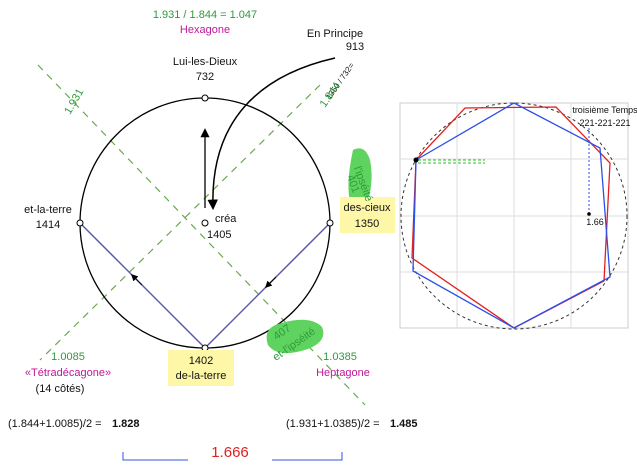  What do you see at coordinates (367, 224) in the screenshot?
I see `number: 1350` at bounding box center [367, 224].